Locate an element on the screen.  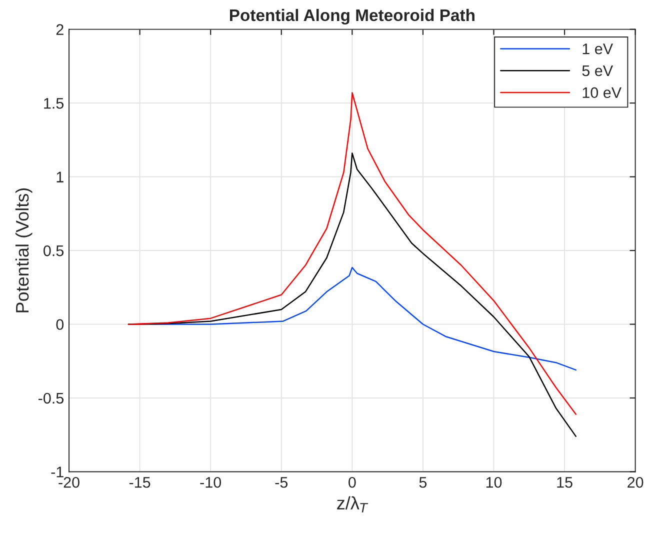
x-tick-label: -10 is located at coordinates (211, 482).